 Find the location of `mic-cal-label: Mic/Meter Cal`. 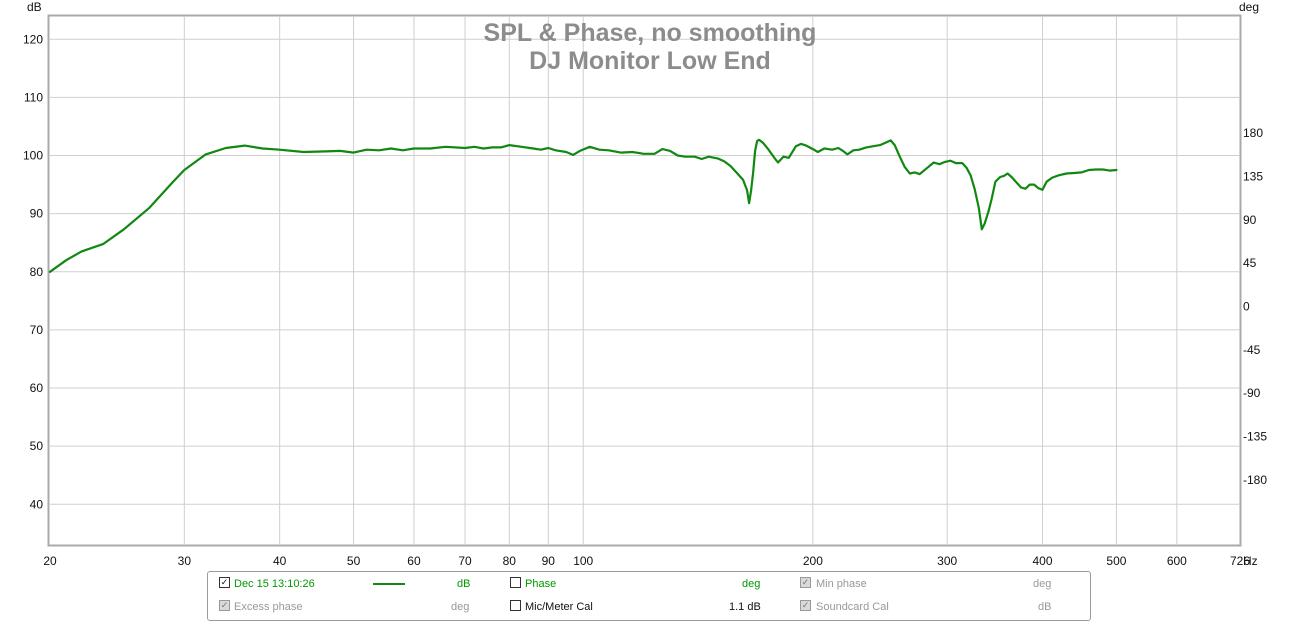

mic-cal-label: Mic/Meter Cal is located at coordinates (559, 607).